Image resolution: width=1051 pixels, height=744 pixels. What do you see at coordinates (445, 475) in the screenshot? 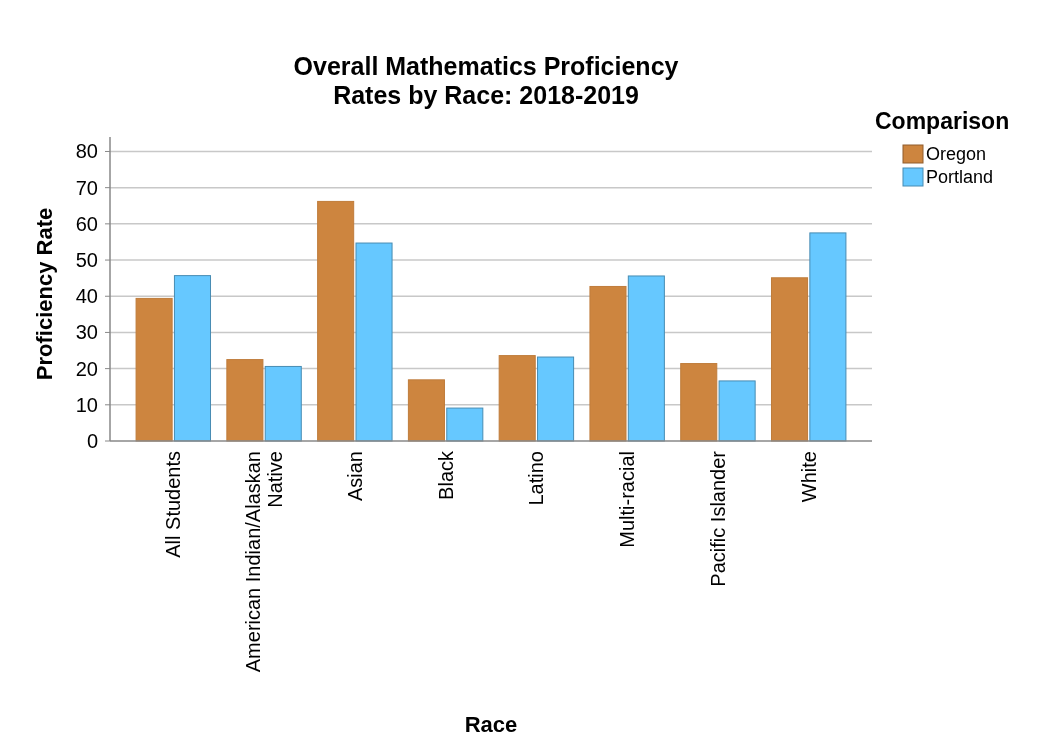
I see `x-tick-label: Black` at bounding box center [445, 475].